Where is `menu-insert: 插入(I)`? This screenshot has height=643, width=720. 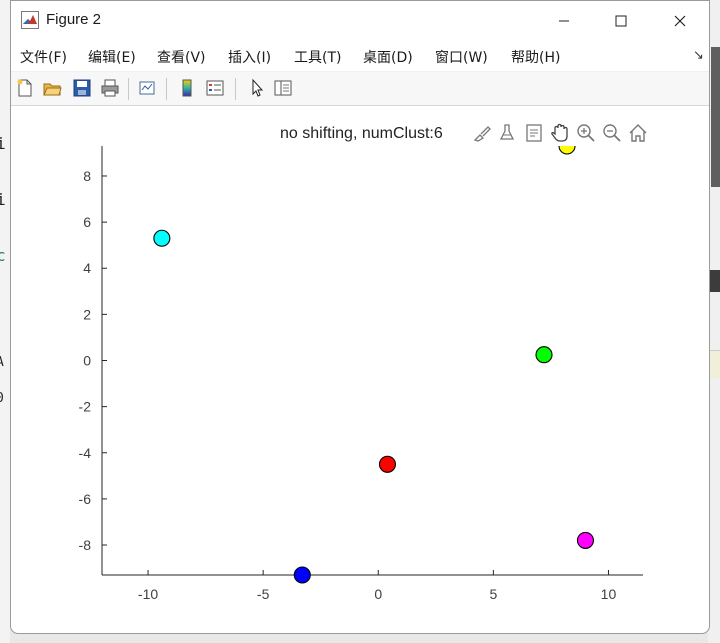 menu-insert: 插入(I) is located at coordinates (250, 58).